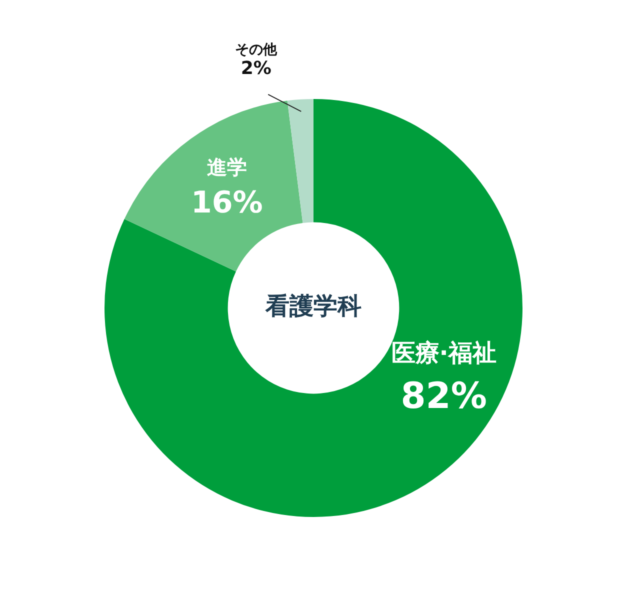 The width and height of the screenshot is (617, 616). What do you see at coordinates (226, 203) in the screenshot?
I see `data-label: 16%` at bounding box center [226, 203].